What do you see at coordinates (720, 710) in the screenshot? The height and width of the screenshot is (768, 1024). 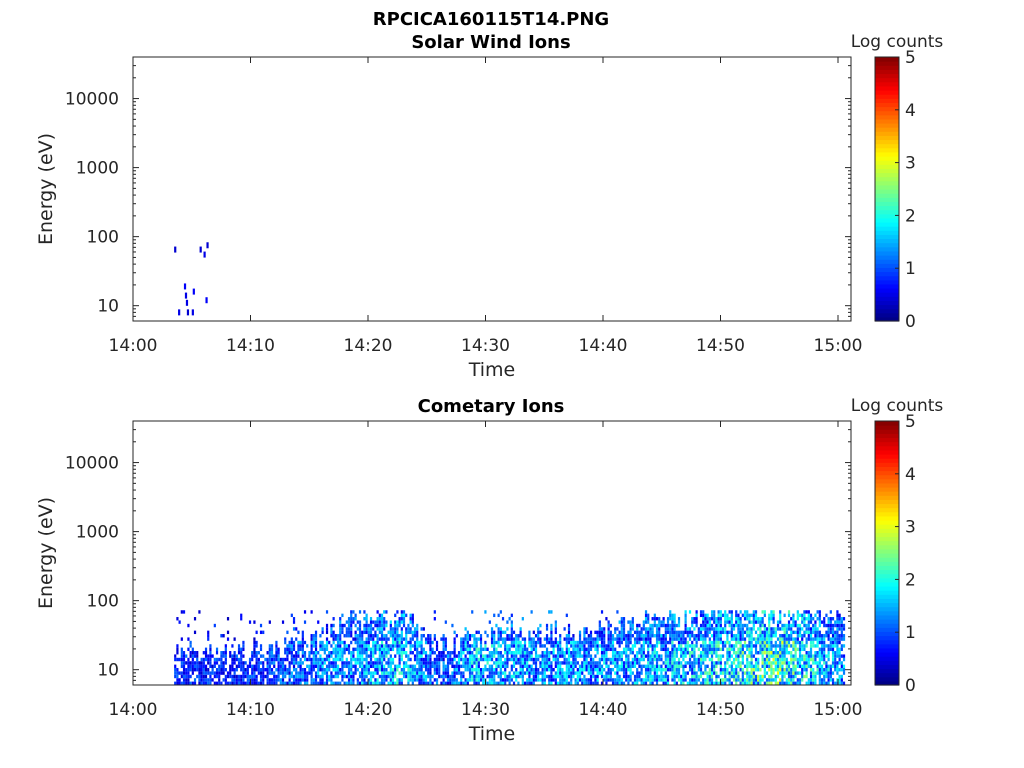 I see `x-tick-label: 14:50` at bounding box center [720, 710].